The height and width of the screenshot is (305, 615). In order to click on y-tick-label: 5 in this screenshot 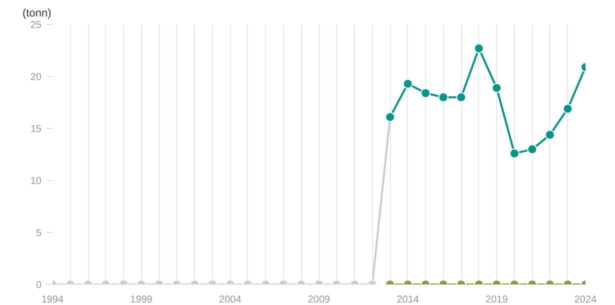, I will do `click(39, 233)`.